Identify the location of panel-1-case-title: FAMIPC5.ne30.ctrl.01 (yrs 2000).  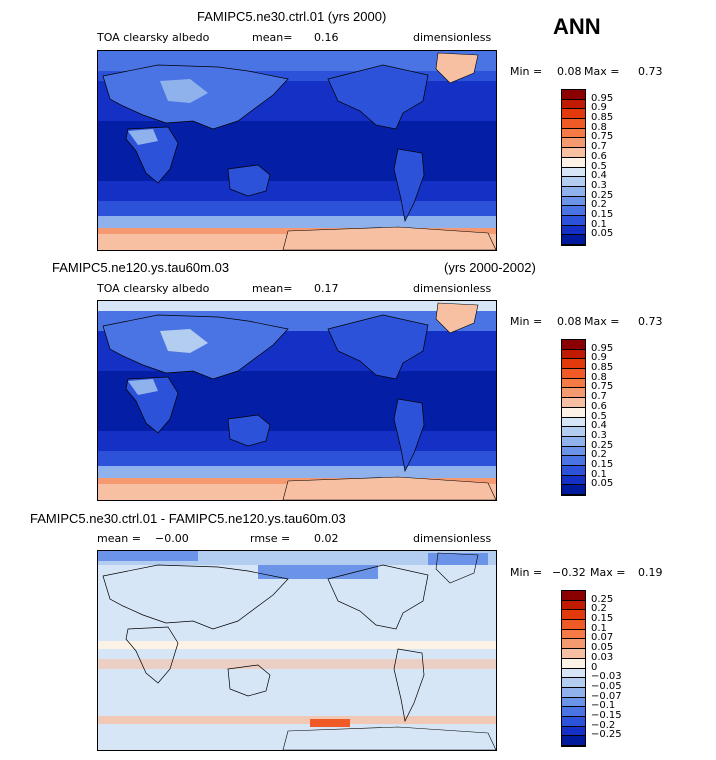
(292, 16).